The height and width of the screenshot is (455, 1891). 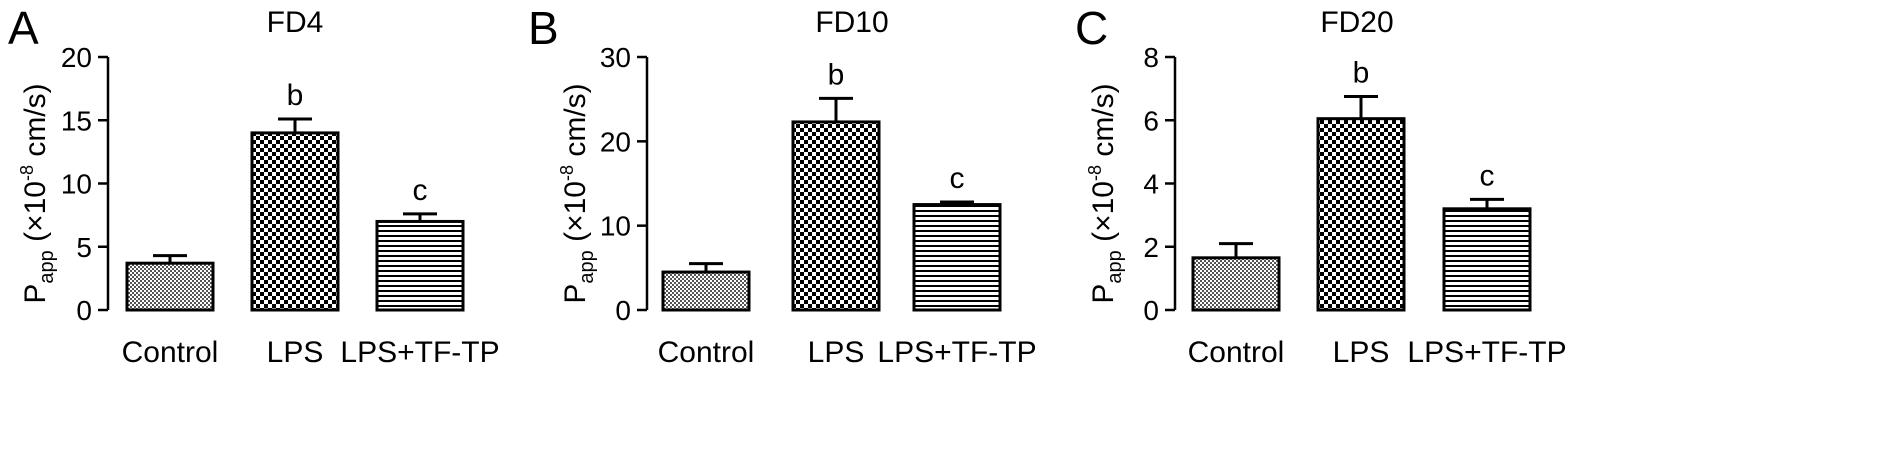 I want to click on y-tick-label: 5, so click(x=84, y=247).